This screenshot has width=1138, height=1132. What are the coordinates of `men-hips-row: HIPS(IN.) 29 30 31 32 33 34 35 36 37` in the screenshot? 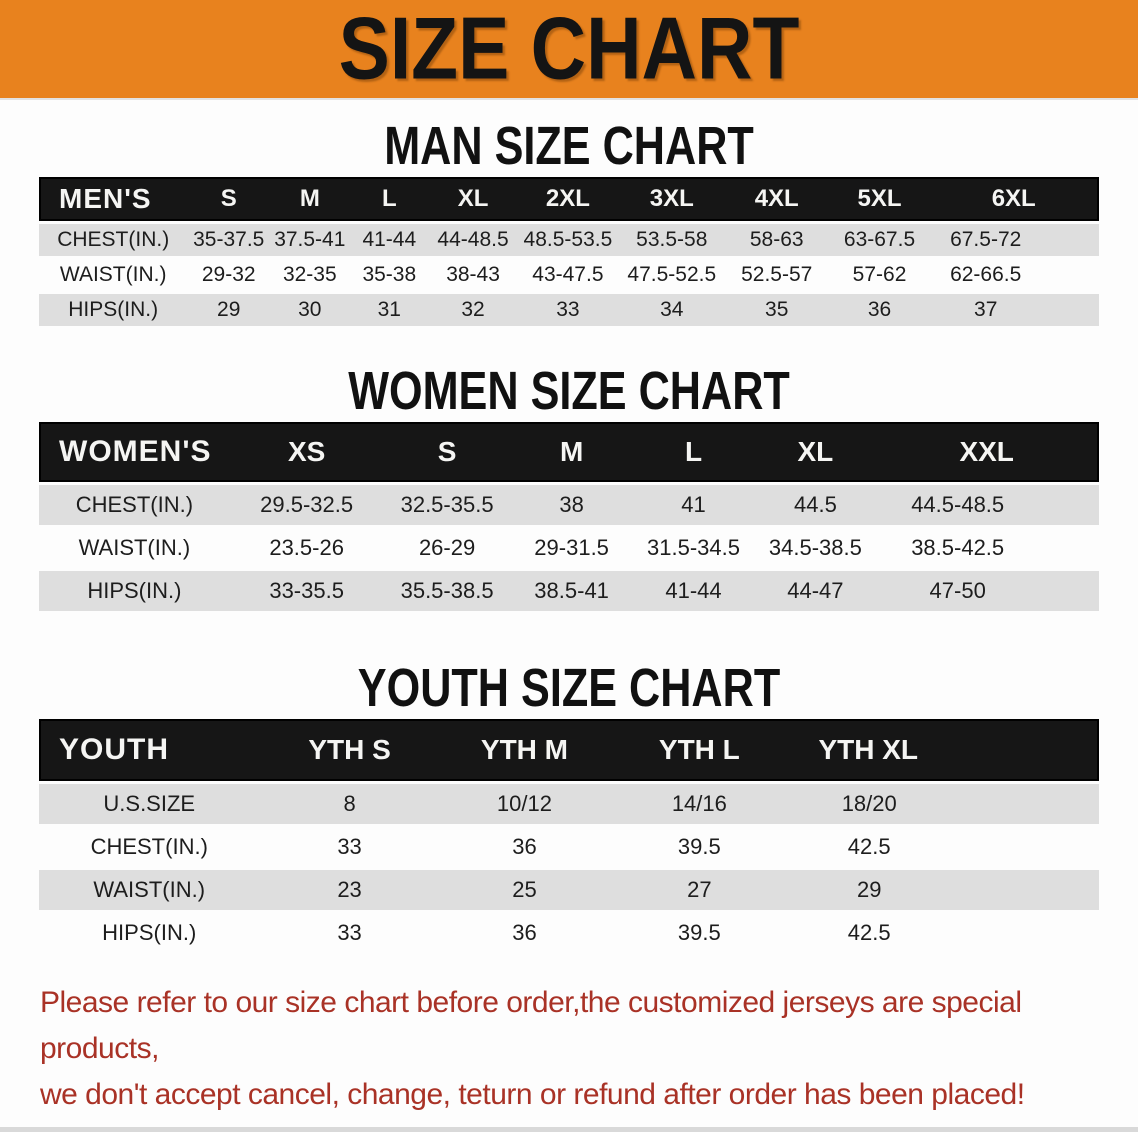 It's located at (569, 310).